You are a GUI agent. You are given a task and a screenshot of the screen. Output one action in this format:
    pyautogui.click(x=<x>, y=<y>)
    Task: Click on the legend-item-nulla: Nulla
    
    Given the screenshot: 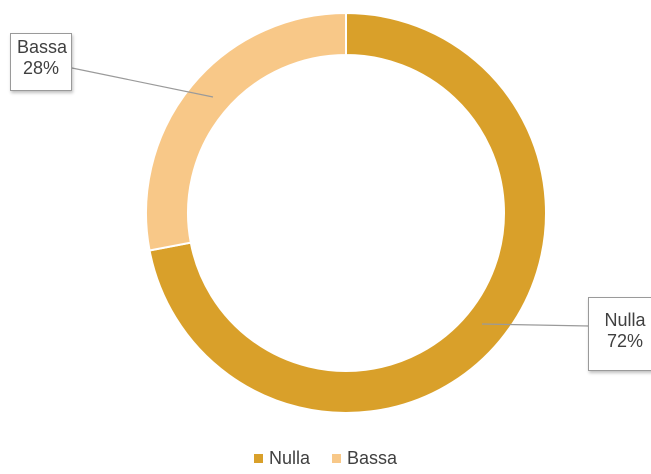 What is the action you would take?
    pyautogui.click(x=281, y=458)
    